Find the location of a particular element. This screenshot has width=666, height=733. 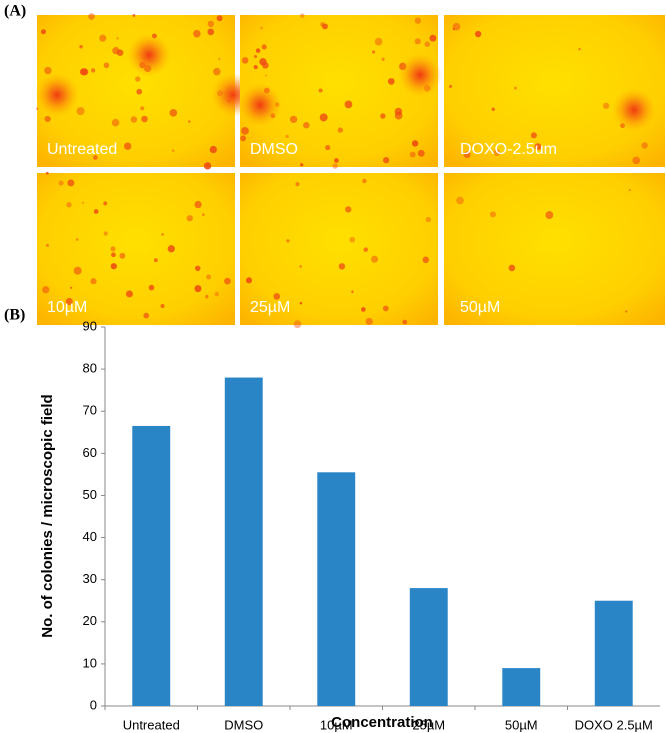

x-tick-label: DOXO 2.5µM is located at coordinates (614, 724).